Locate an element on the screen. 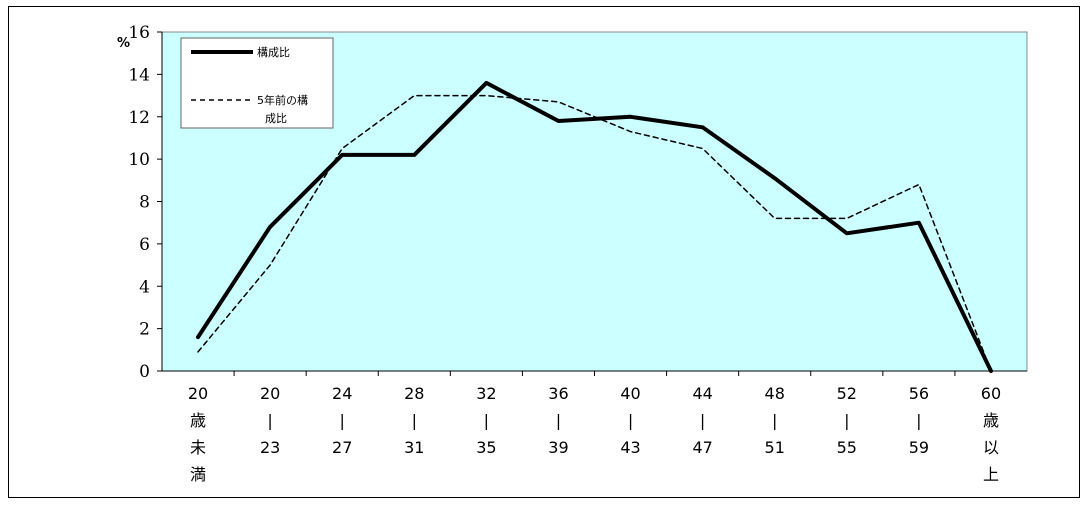 Image resolution: width=1089 pixels, height=505 pixels. x-category-label: 20 | 23 is located at coordinates (270, 420).